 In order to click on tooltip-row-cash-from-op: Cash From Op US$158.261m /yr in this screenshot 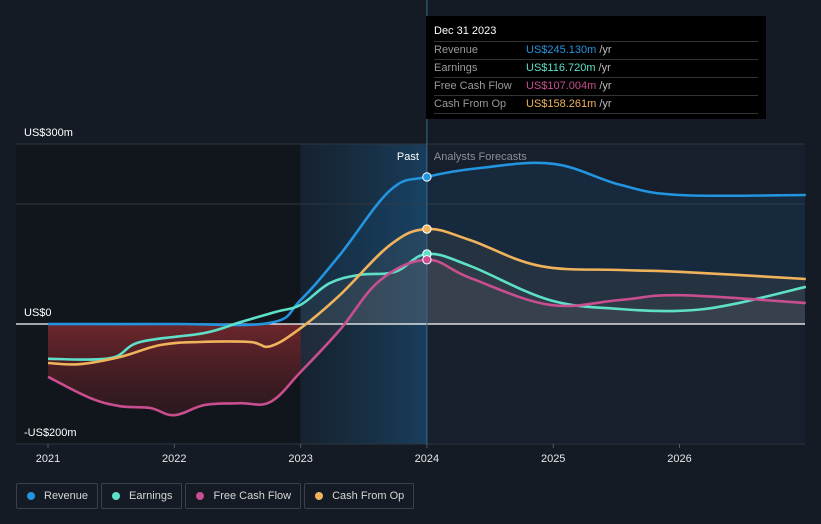, I will do `click(596, 105)`.